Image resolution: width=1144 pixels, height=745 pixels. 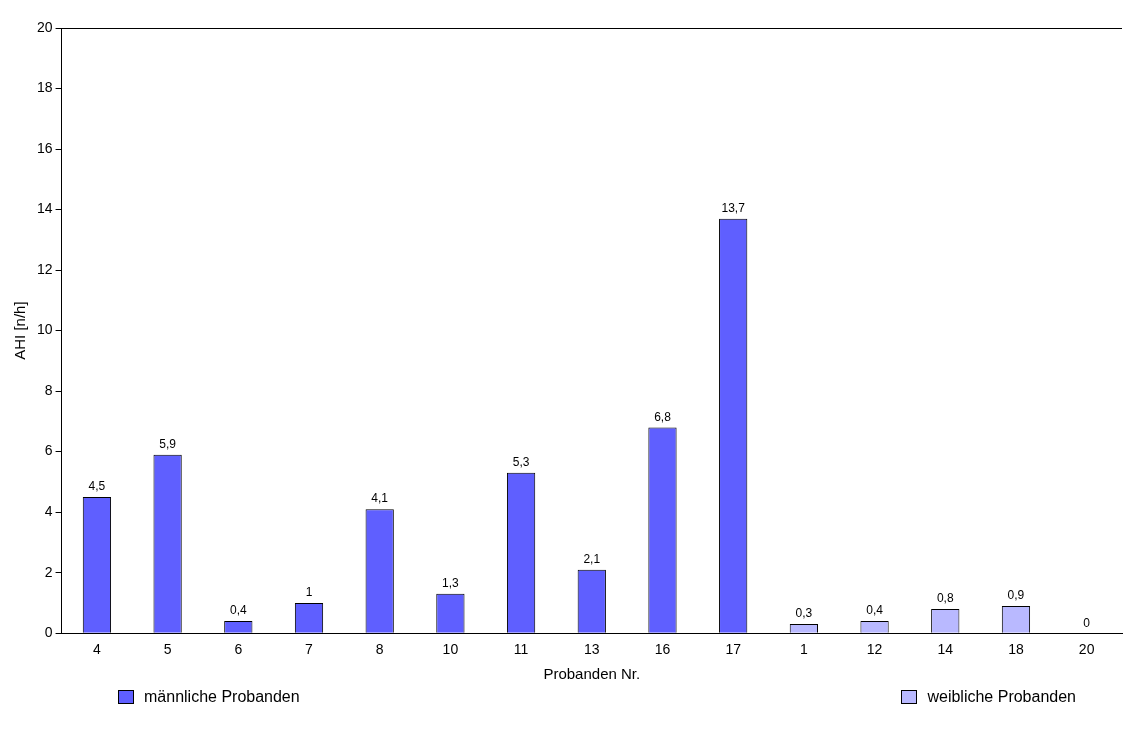 What do you see at coordinates (733, 649) in the screenshot?
I see `x-tick-label: 17` at bounding box center [733, 649].